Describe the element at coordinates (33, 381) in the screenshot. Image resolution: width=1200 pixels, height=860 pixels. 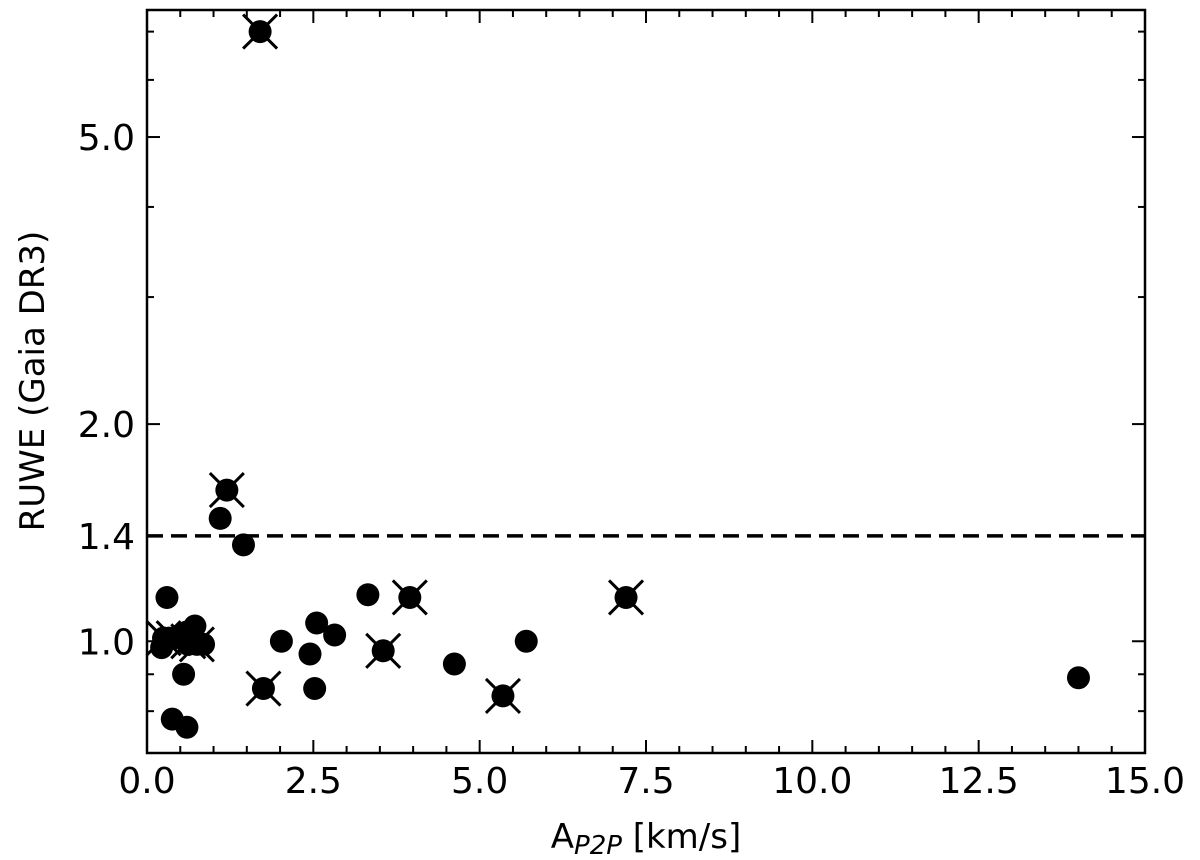
I see `y-axis-label: RUWE (Gaia DR3)` at that location.